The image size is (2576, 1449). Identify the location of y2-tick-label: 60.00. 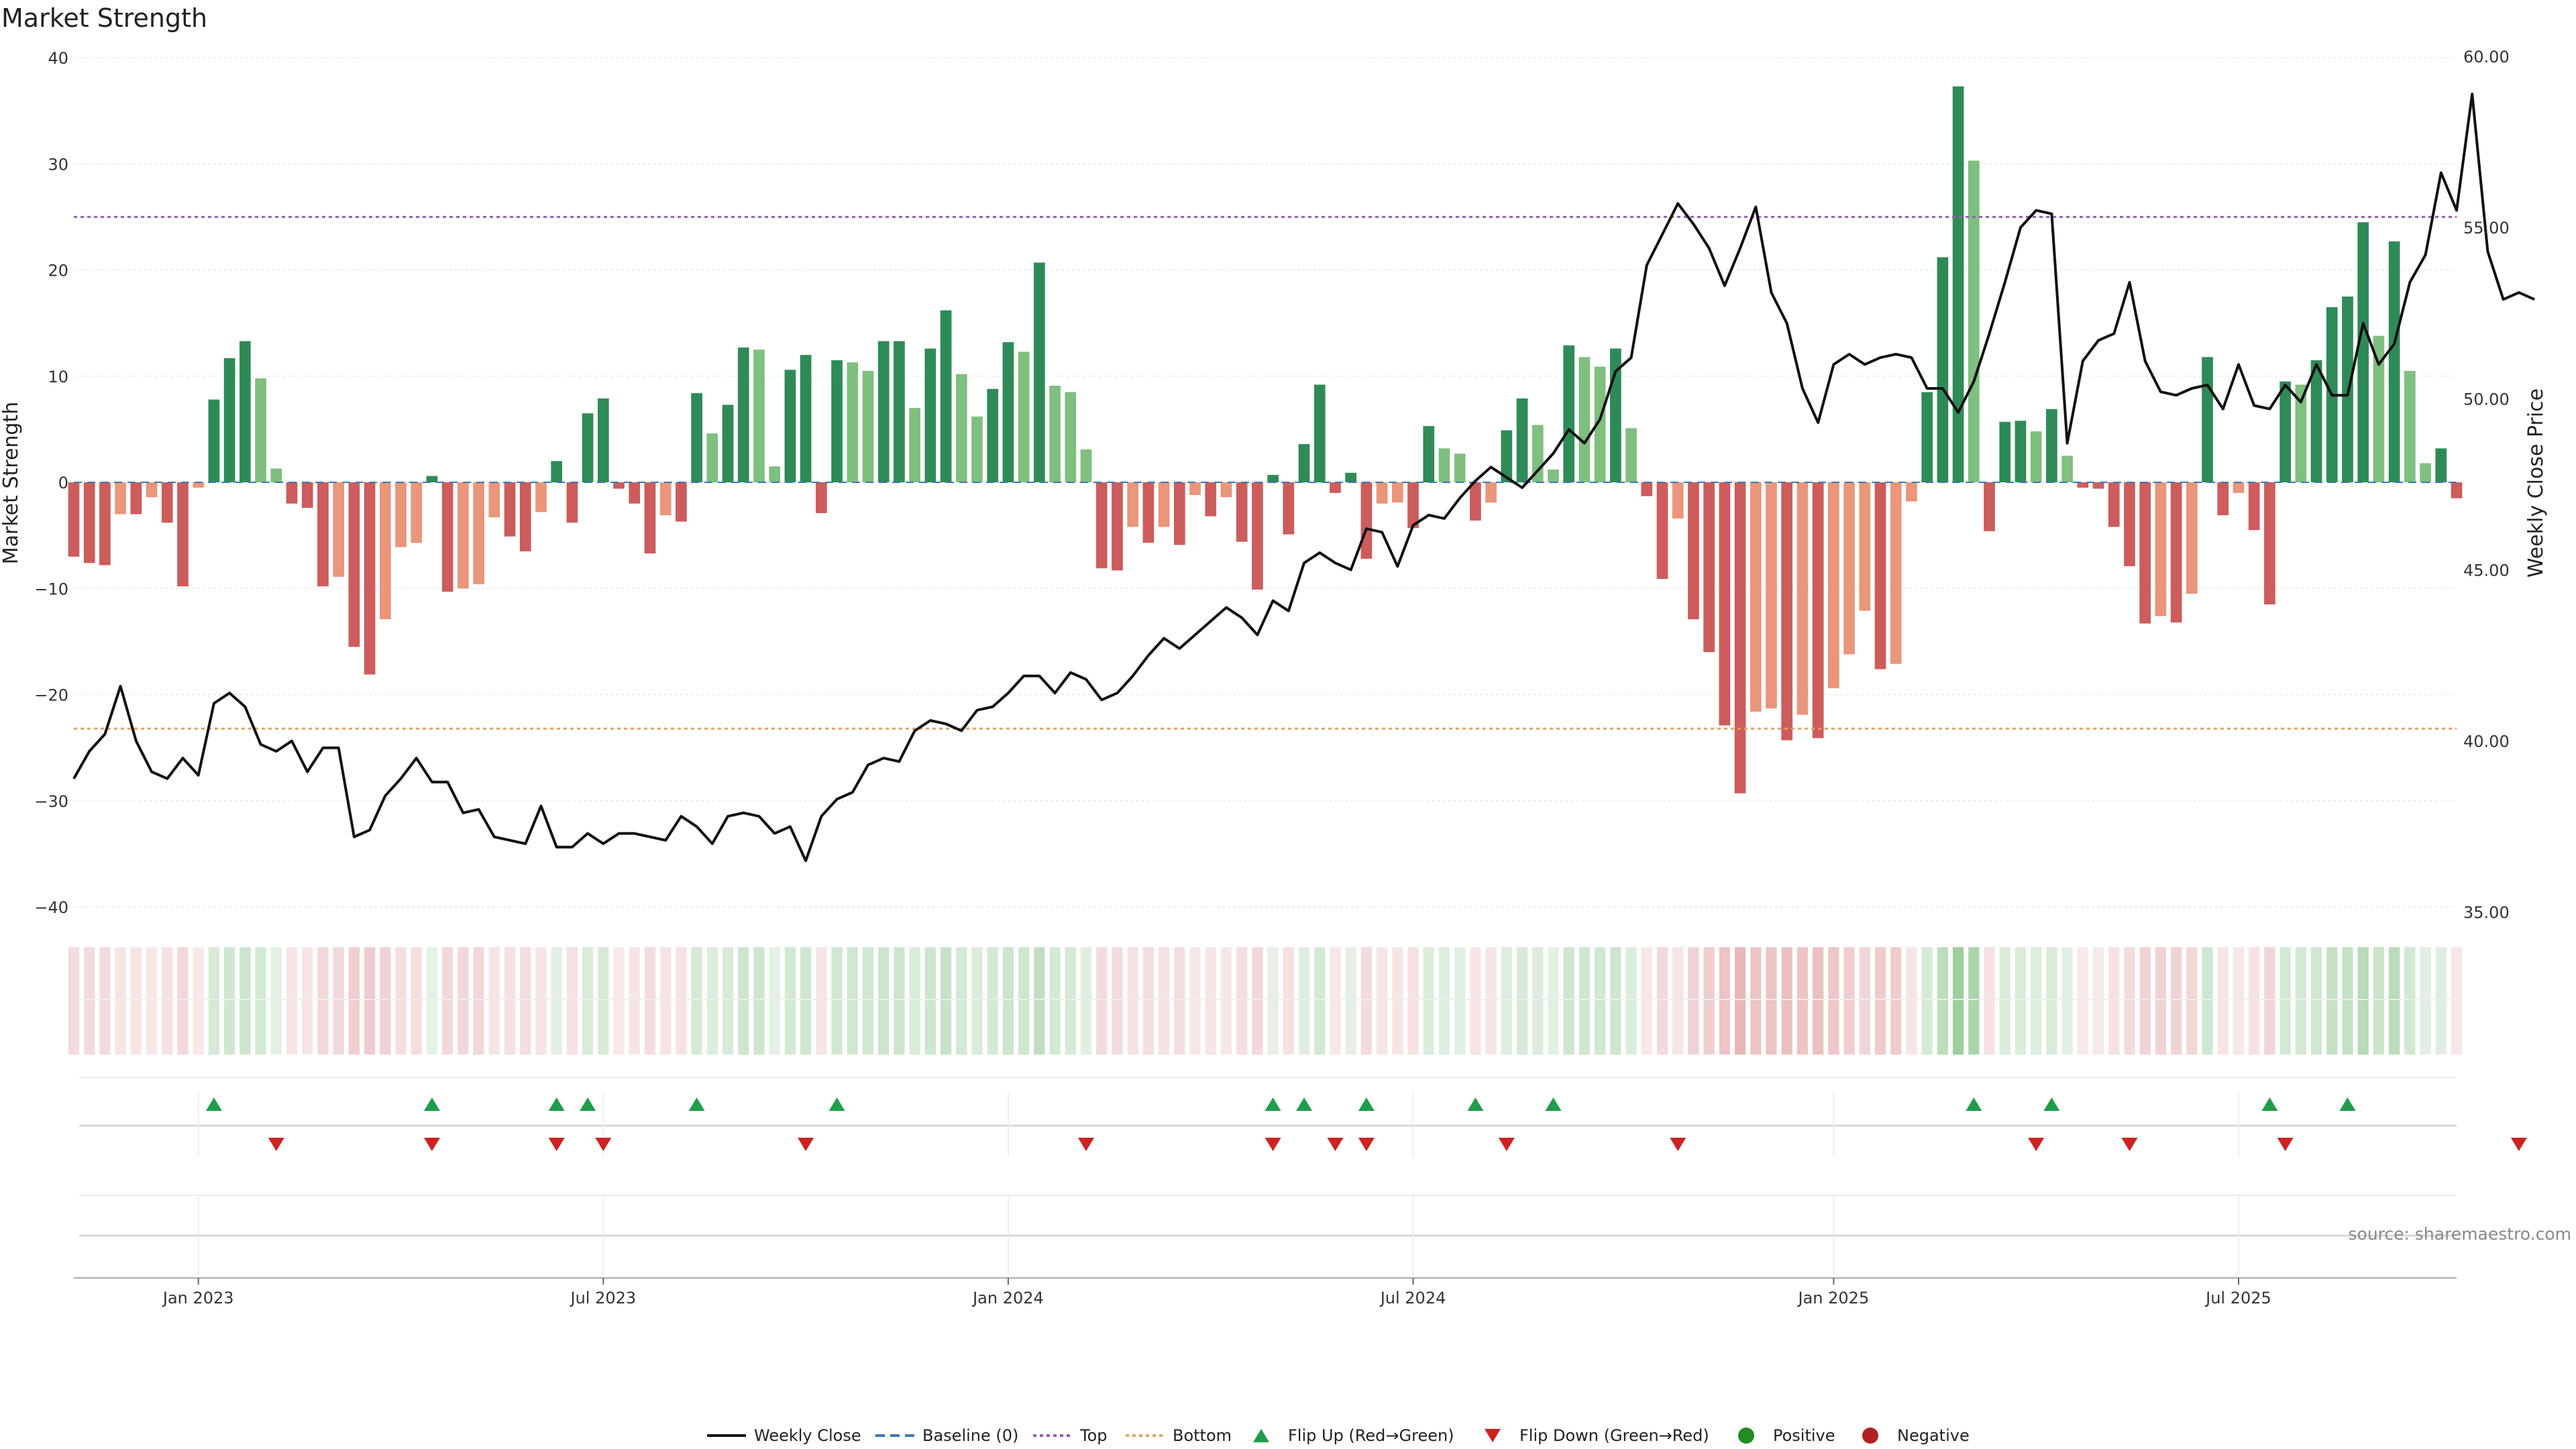
(2486, 57).